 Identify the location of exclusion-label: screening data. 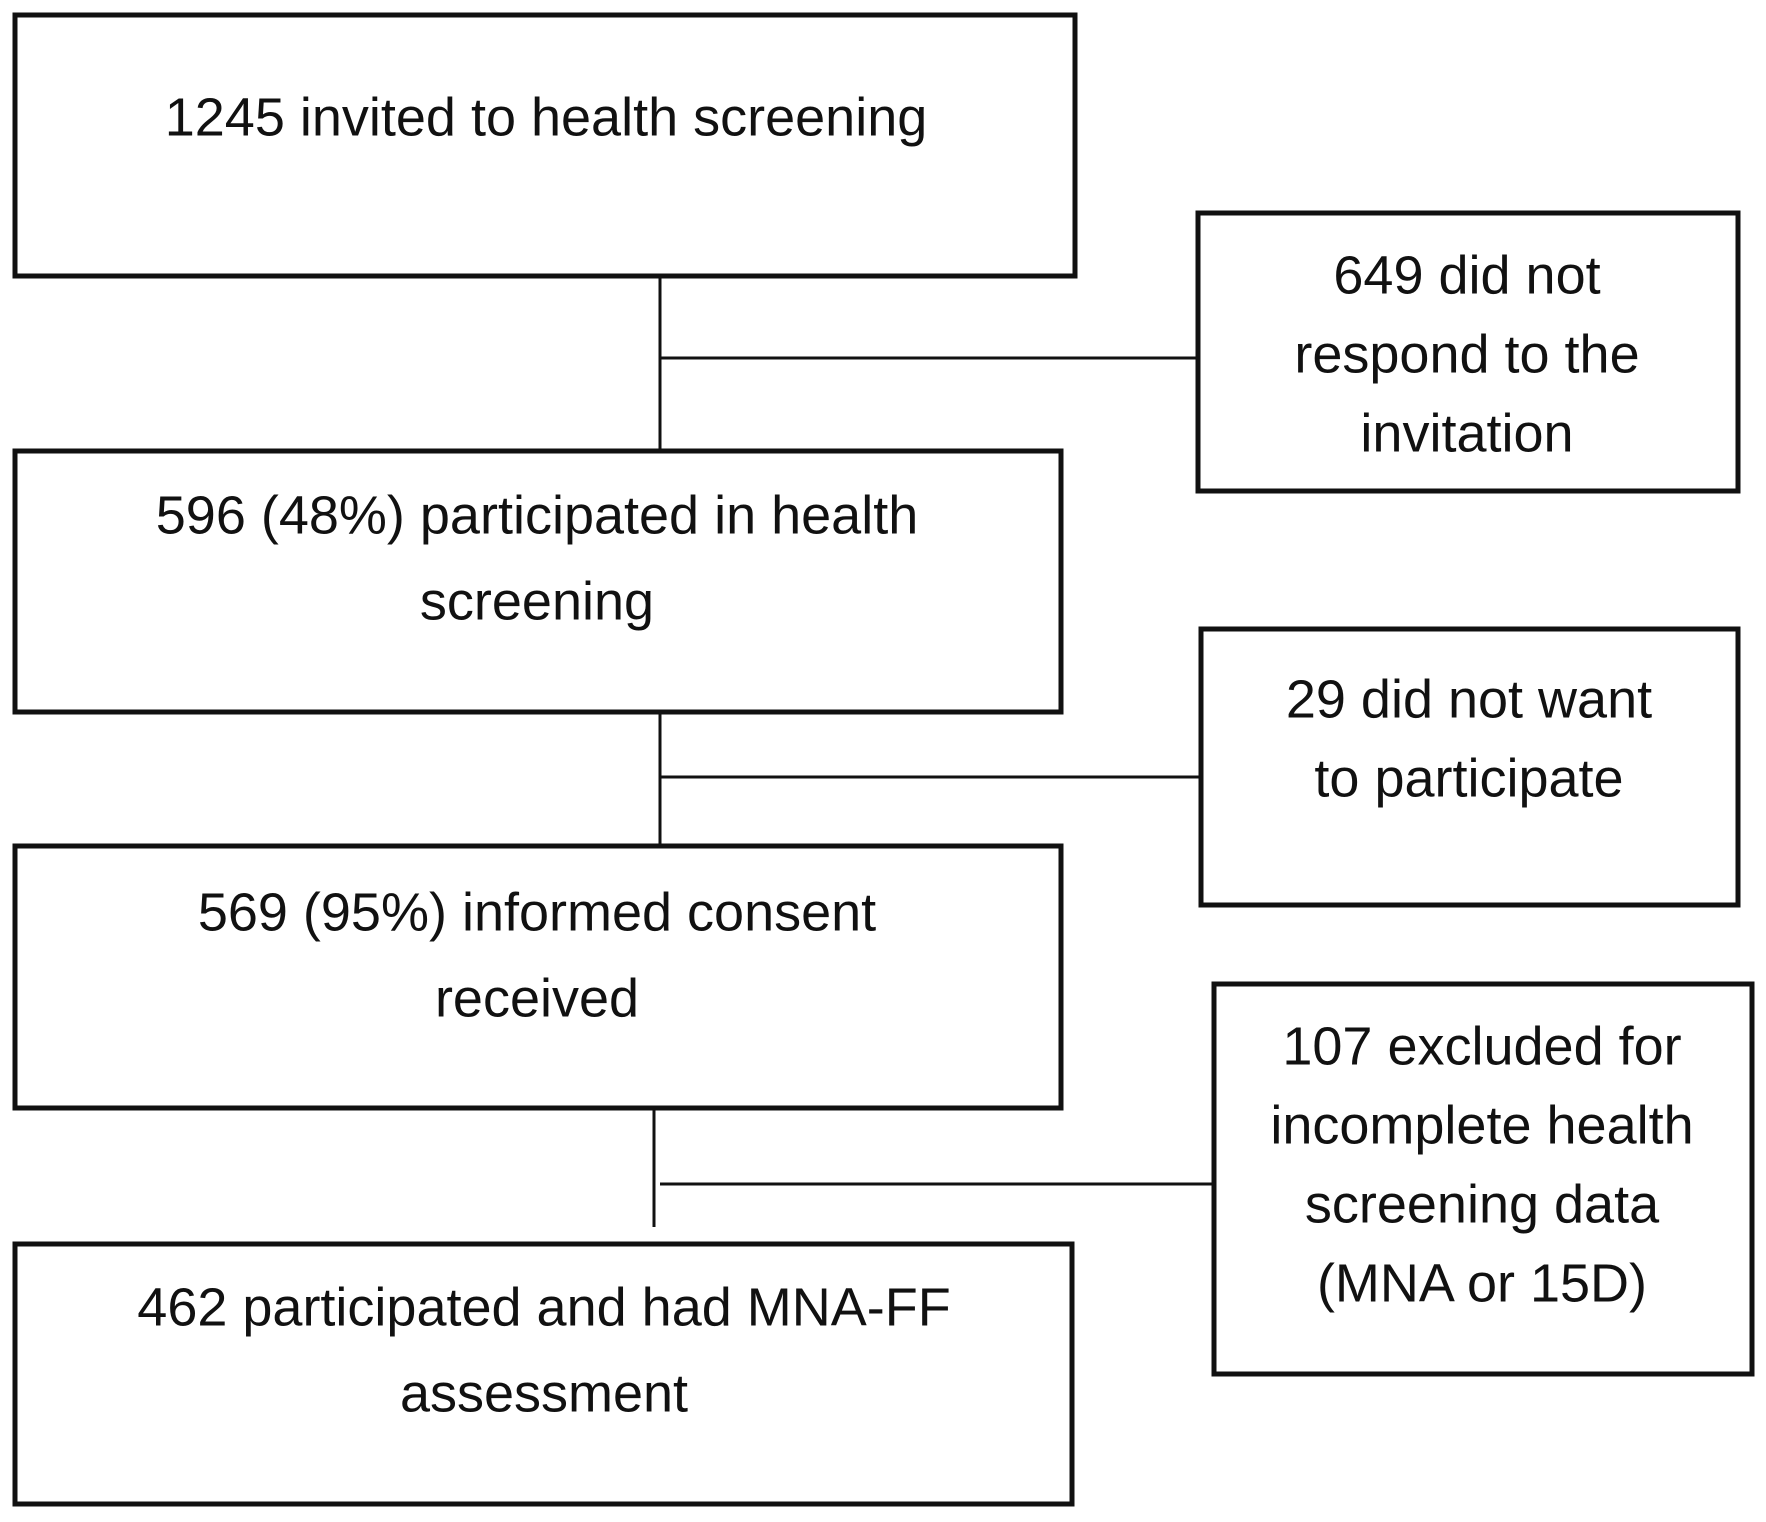
(1482, 1204).